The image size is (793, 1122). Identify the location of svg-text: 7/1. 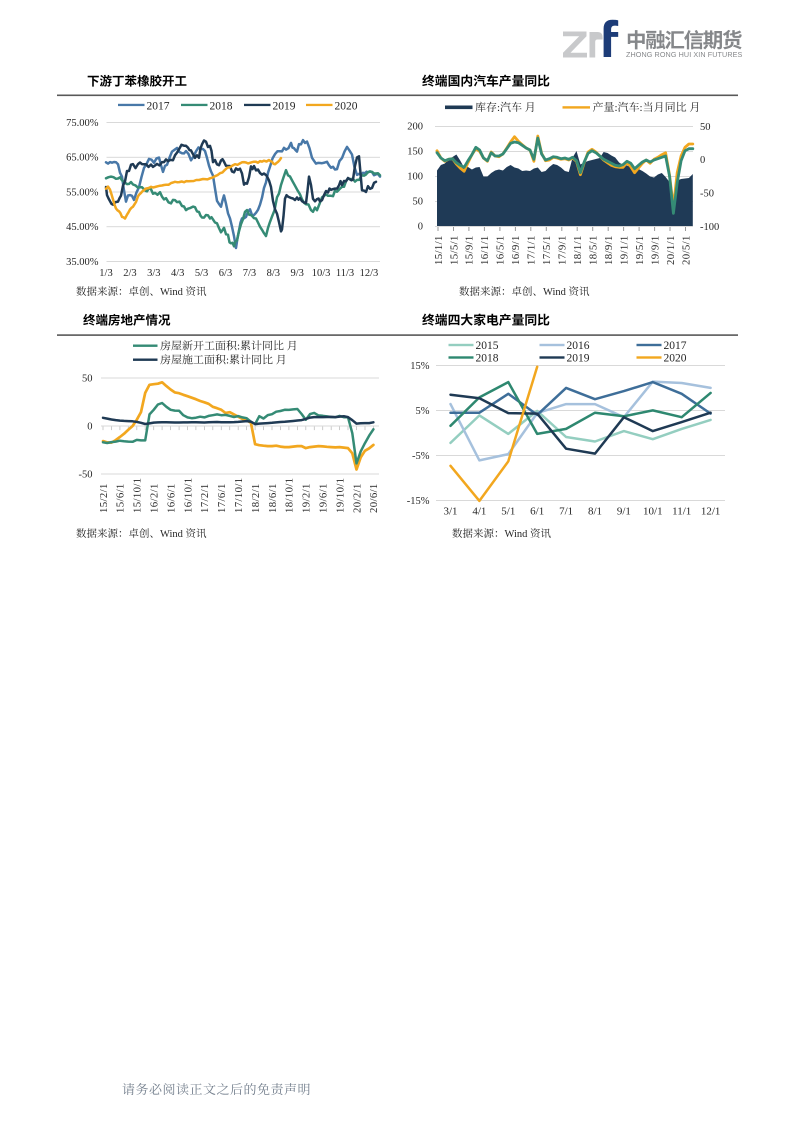
(566, 512).